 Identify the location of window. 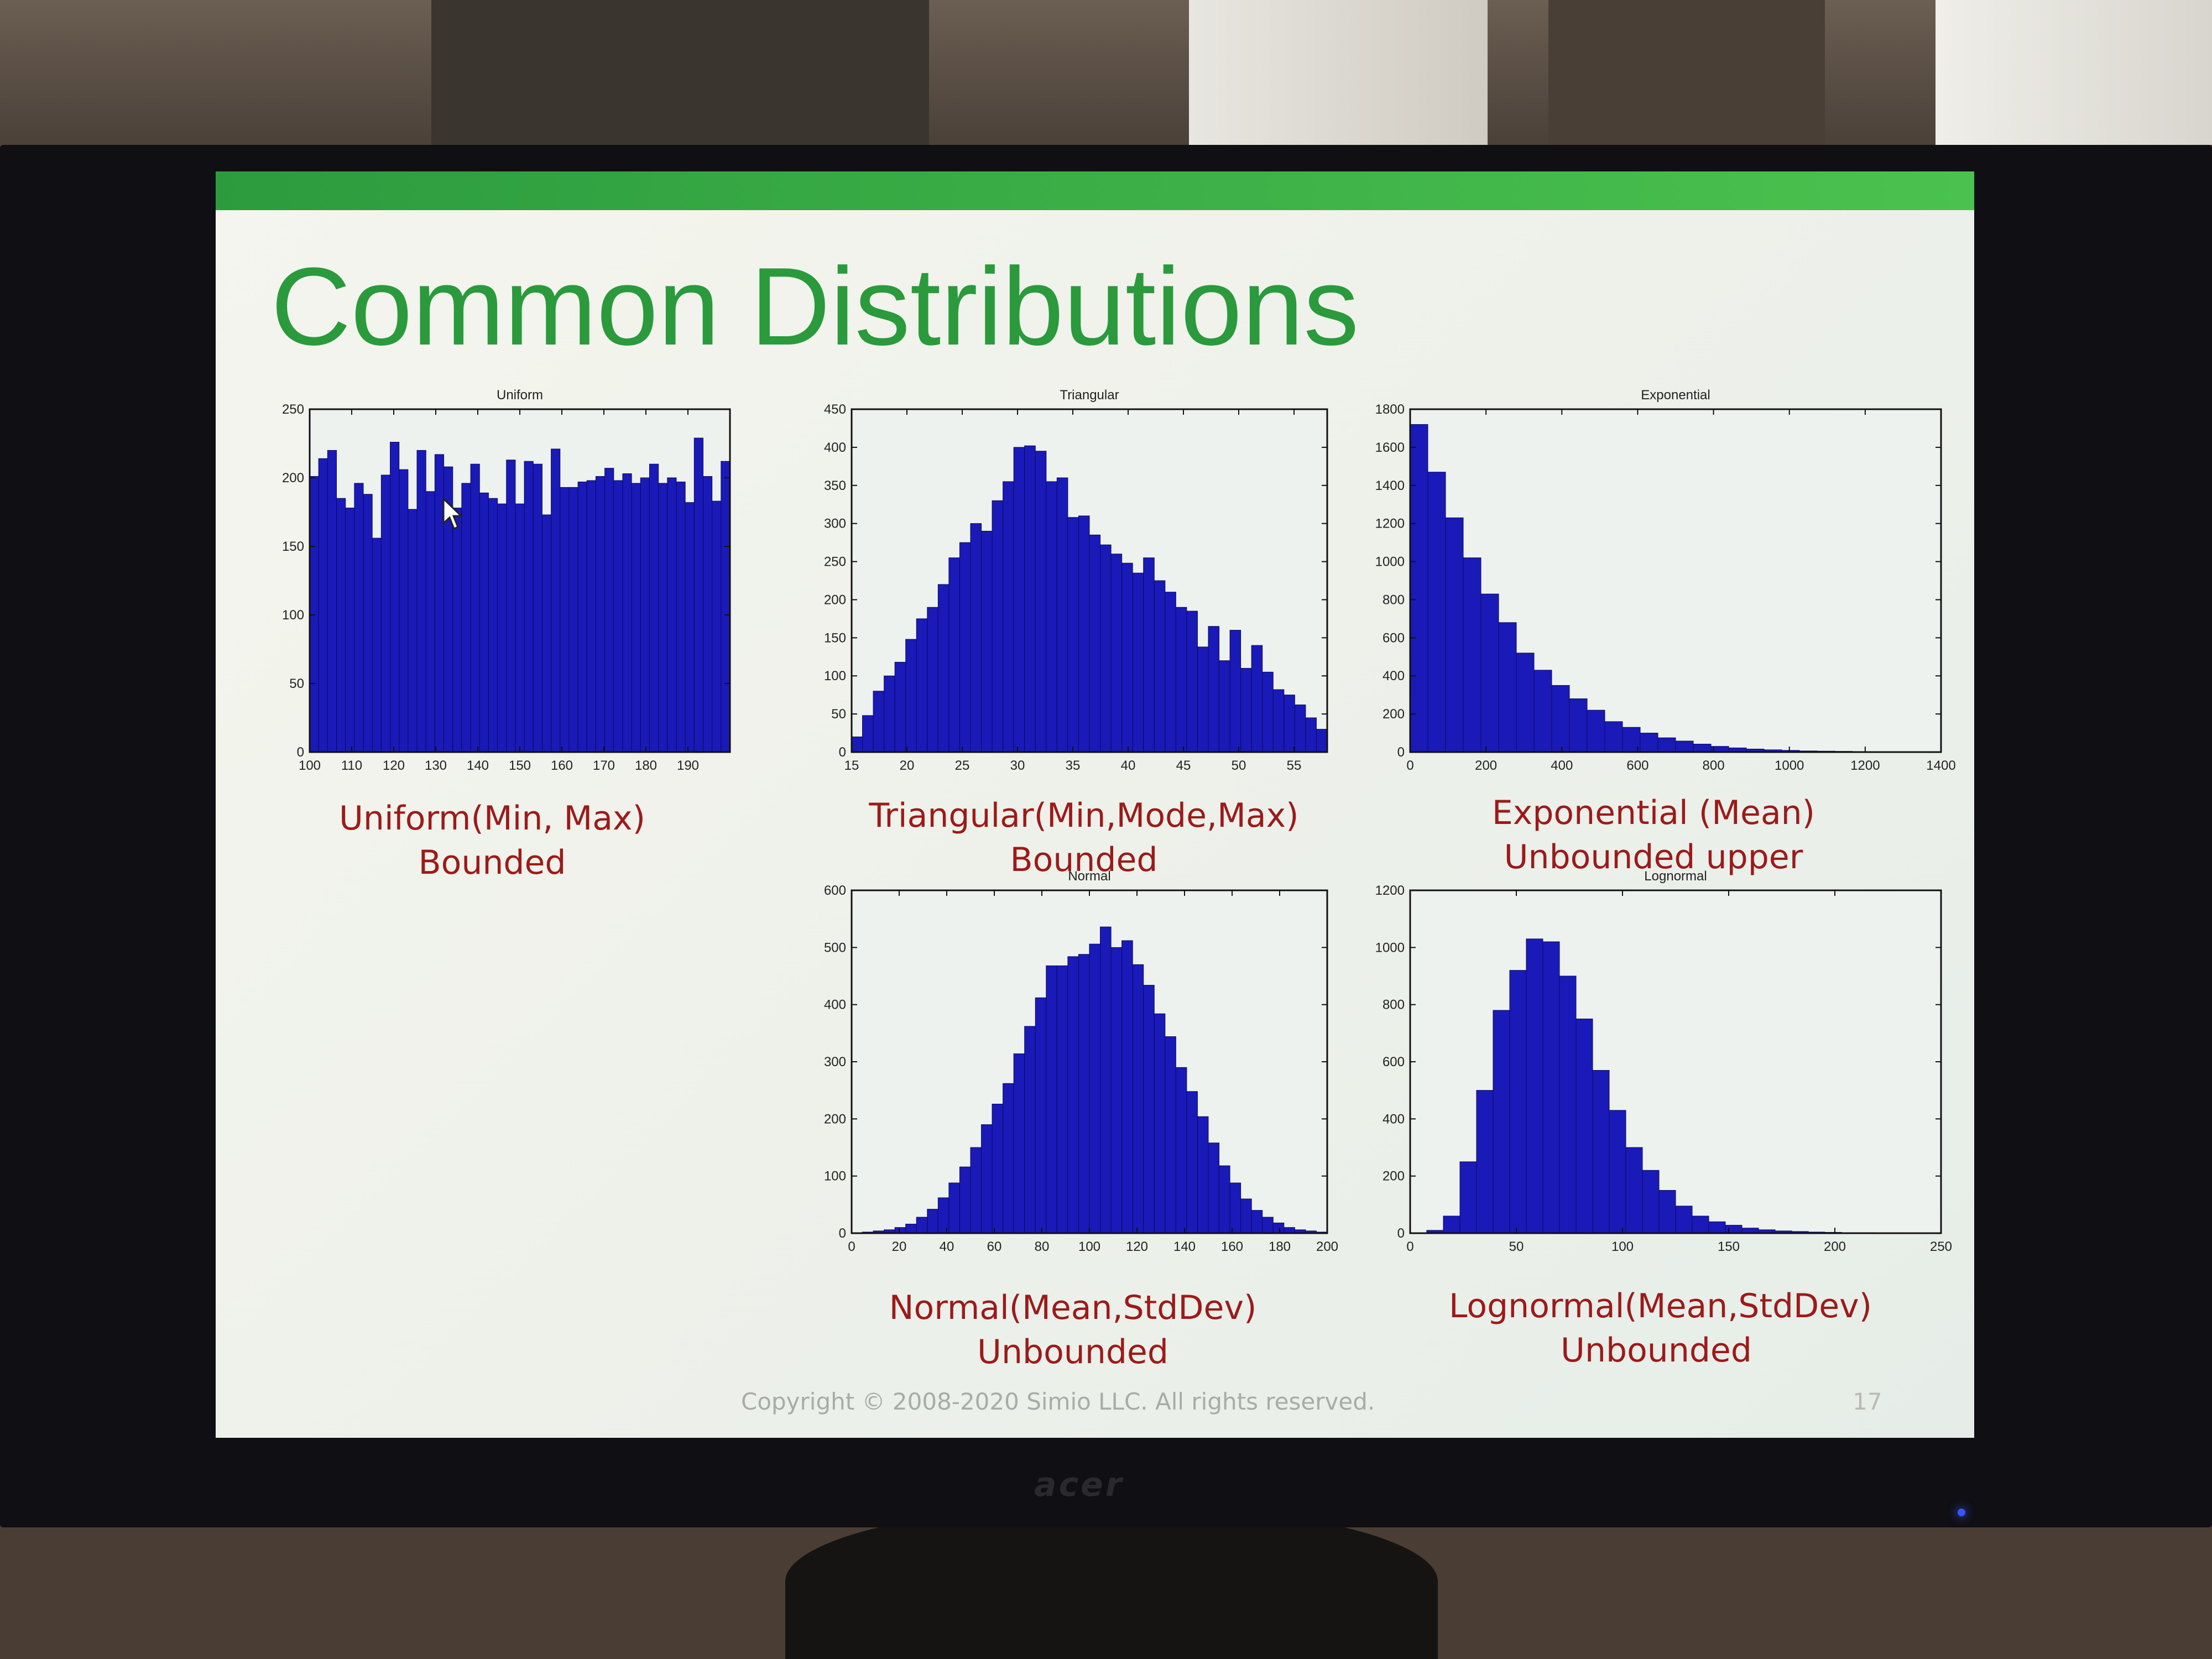
(1339, 73).